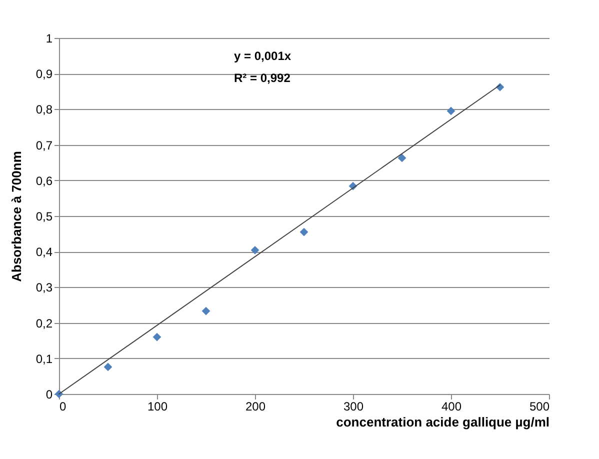 Image resolution: width=599 pixels, height=459 pixels. Describe the element at coordinates (44, 252) in the screenshot. I see `y-tick-label: 0,4` at that location.